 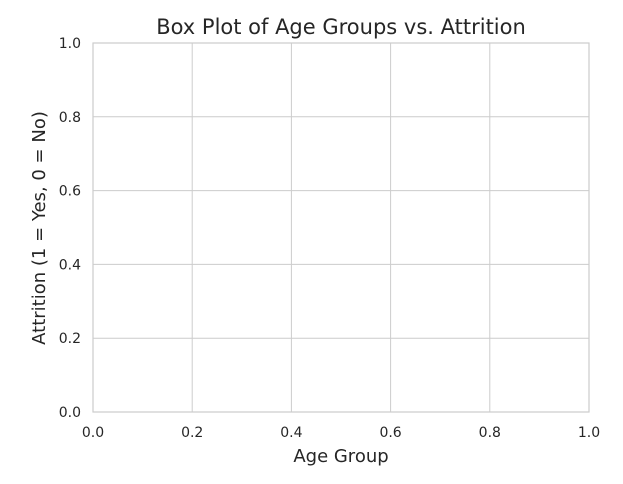 I want to click on y-tick-label: 0.2, so click(x=70, y=339).